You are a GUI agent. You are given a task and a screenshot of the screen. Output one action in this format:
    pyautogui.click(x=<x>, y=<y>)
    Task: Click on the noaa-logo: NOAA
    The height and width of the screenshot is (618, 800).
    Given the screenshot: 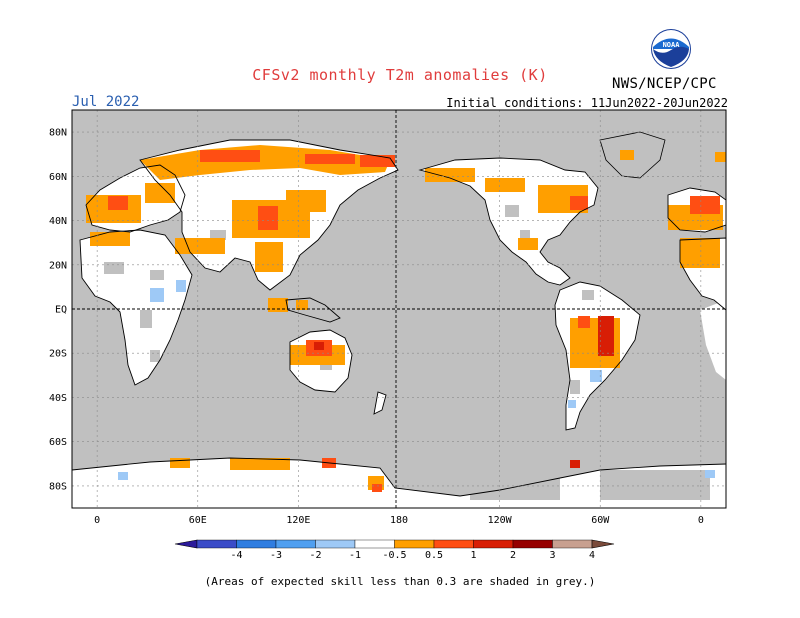 What is the action you would take?
    pyautogui.click(x=671, y=49)
    